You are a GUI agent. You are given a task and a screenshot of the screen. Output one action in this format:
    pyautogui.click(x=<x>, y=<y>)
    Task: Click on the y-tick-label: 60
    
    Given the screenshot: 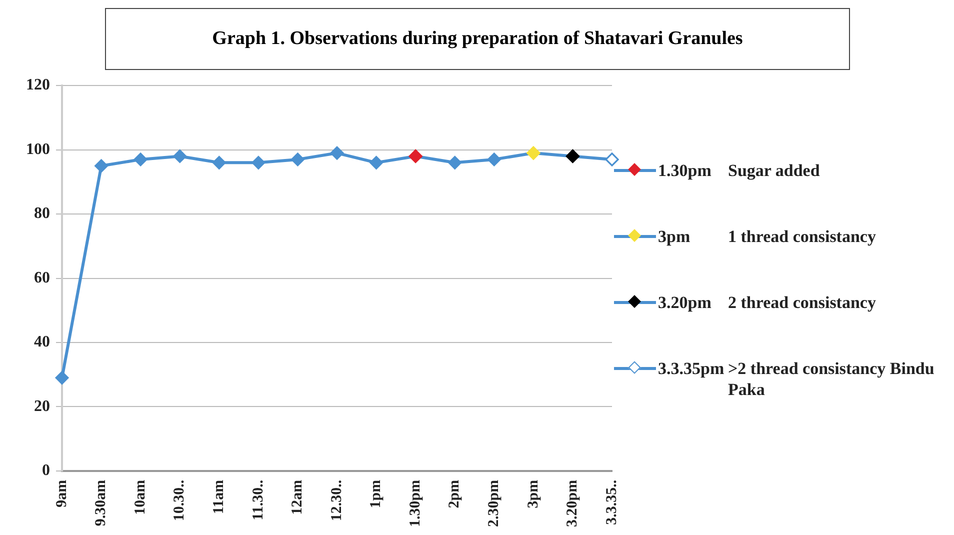 What is the action you would take?
    pyautogui.click(x=42, y=277)
    